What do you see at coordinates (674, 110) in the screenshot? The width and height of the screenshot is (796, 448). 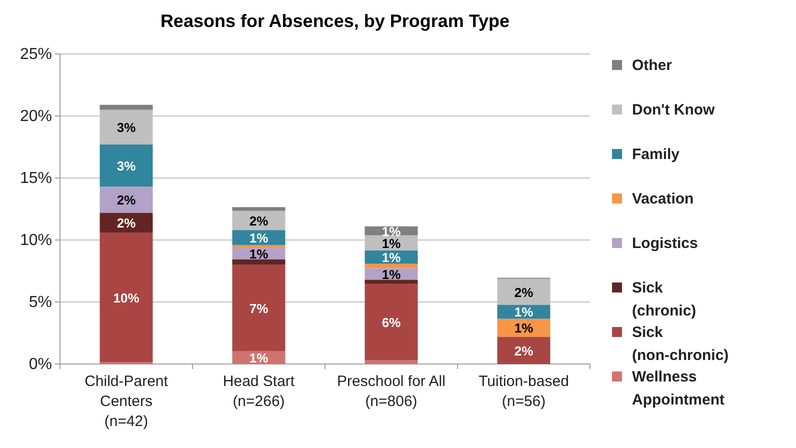 I see `legend-label: Don't Know` at bounding box center [674, 110].